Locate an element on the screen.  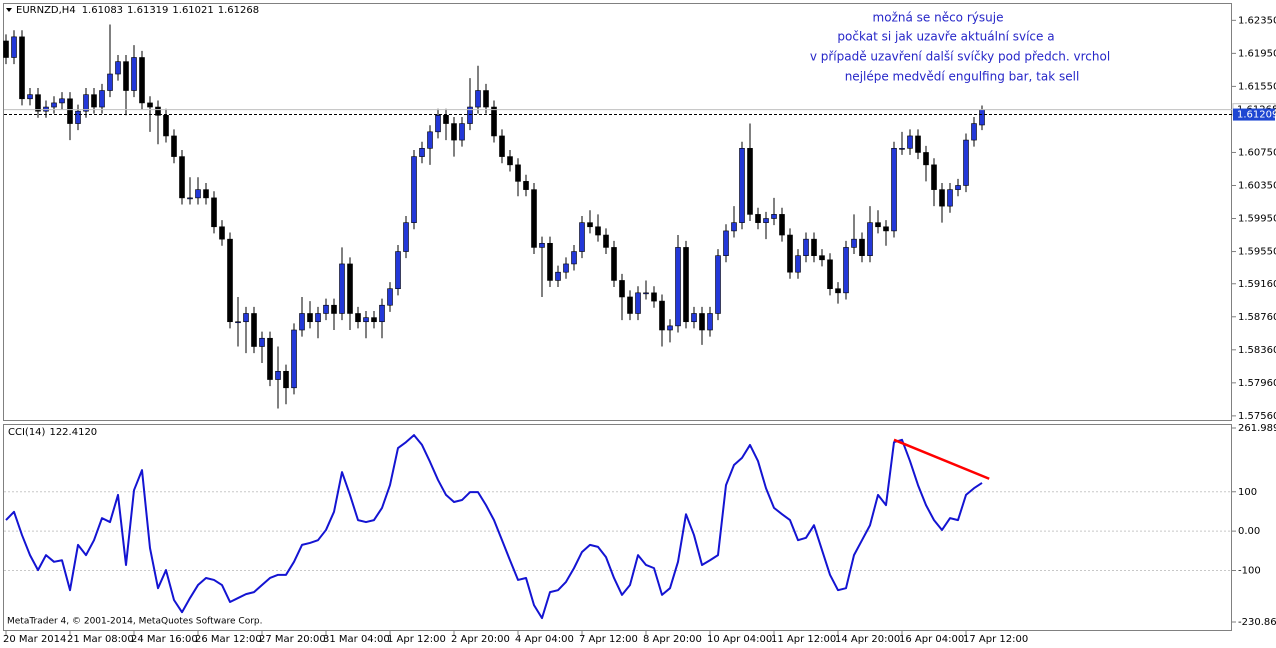
y-tick-label: 1.58760 is located at coordinates (1257, 317).